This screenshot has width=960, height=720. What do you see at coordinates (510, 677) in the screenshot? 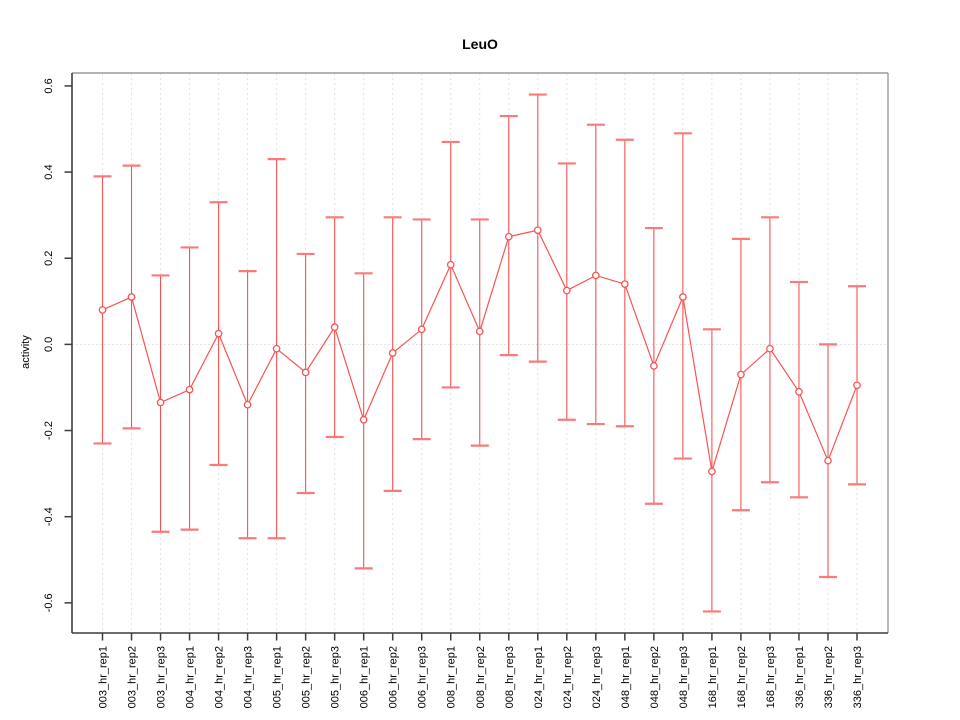
I see `x-tick-label: 008_hr_rep3` at bounding box center [510, 677].